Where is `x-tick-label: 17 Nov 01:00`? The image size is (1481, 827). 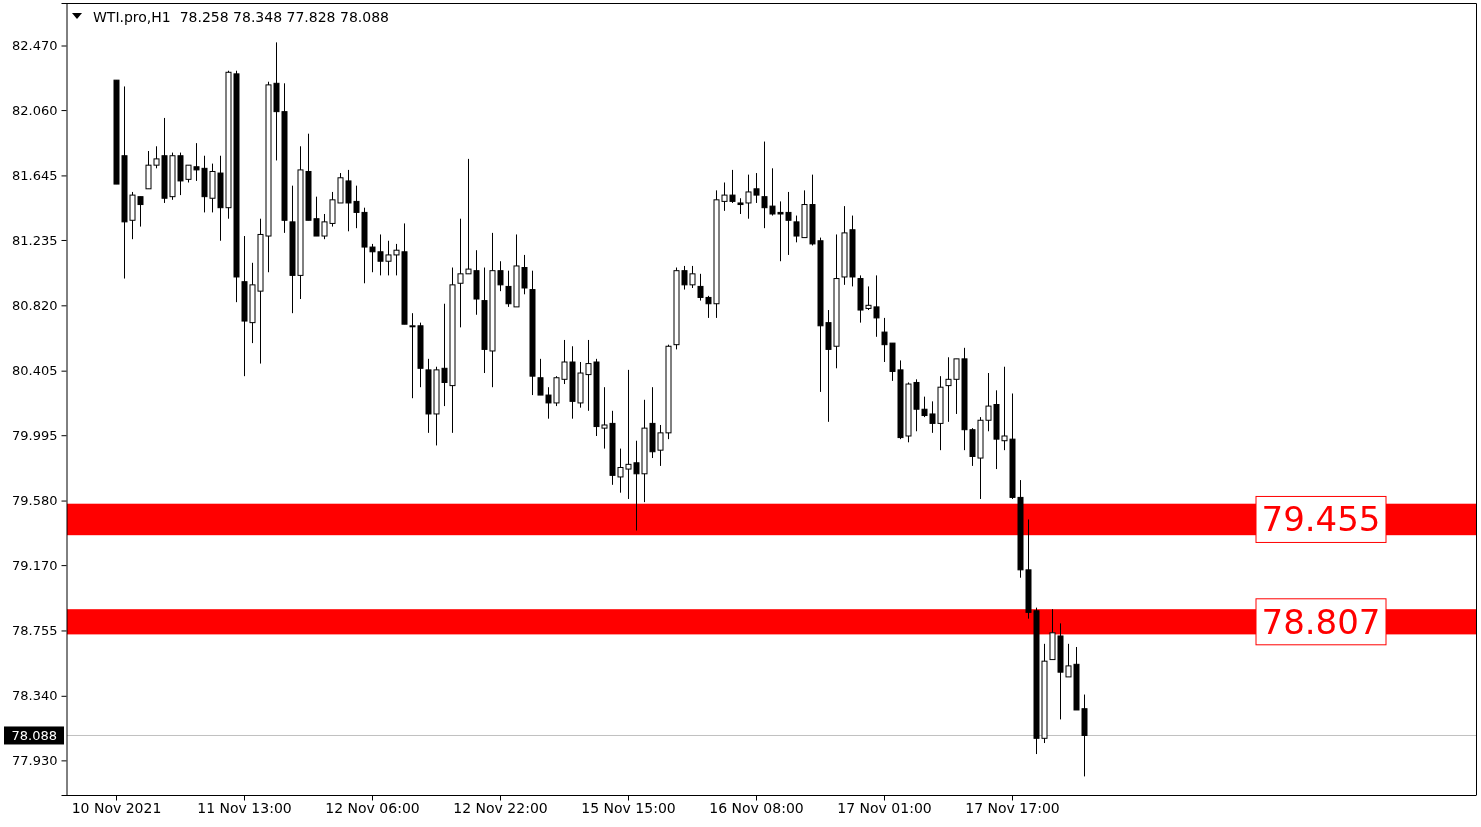 x-tick-label: 17 Nov 01:00 is located at coordinates (884, 808).